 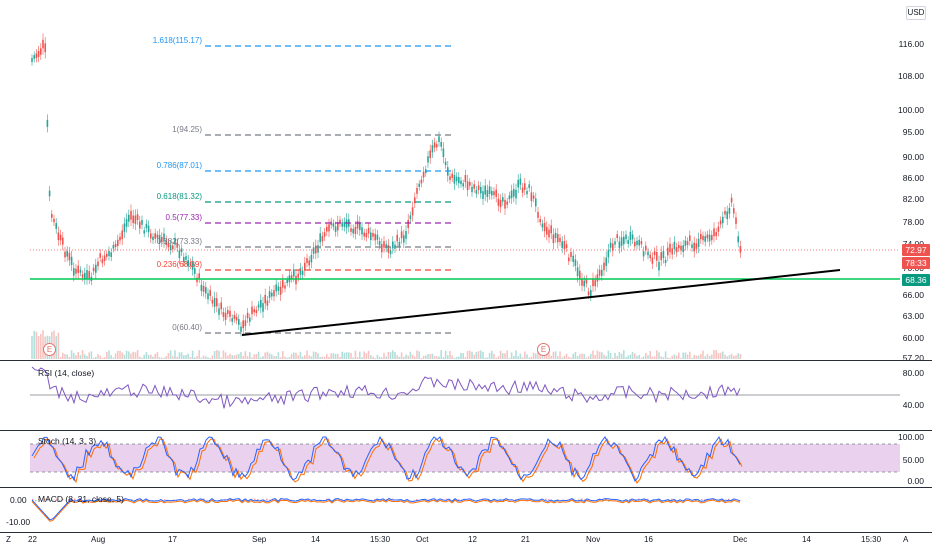 I want to click on time-axis-label: Sep, so click(x=259, y=539).